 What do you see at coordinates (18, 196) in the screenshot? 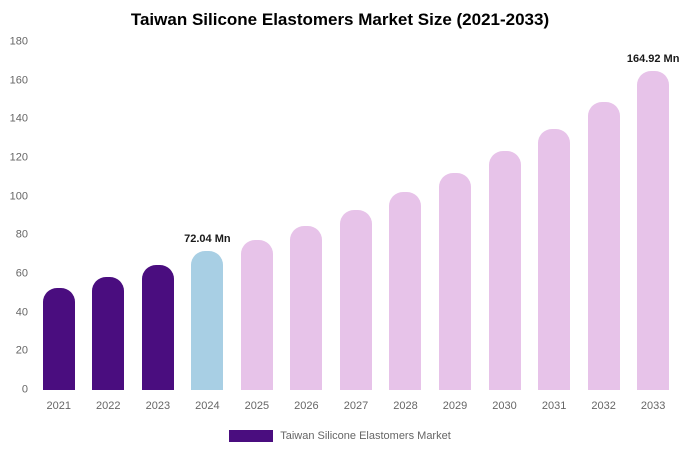
I see `y-tick-label: 100` at bounding box center [18, 196].